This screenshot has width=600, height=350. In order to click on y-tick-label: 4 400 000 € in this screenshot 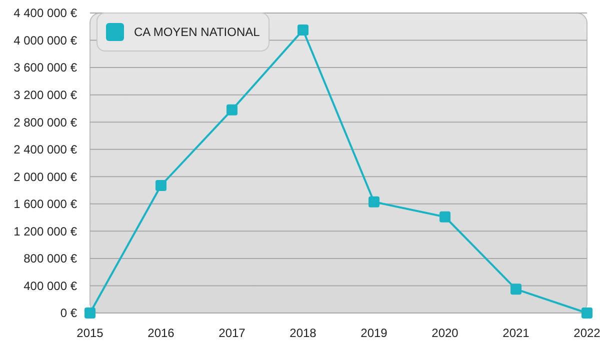, I will do `click(46, 13)`.